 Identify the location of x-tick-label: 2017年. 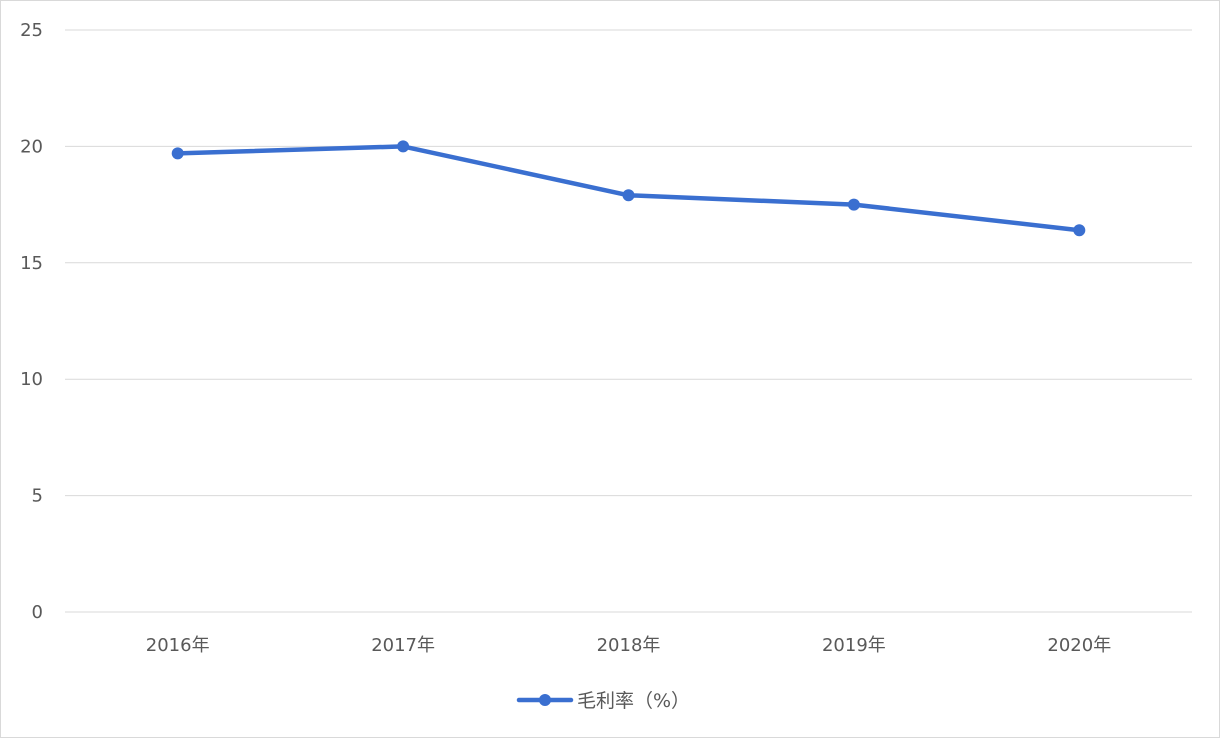
(403, 645).